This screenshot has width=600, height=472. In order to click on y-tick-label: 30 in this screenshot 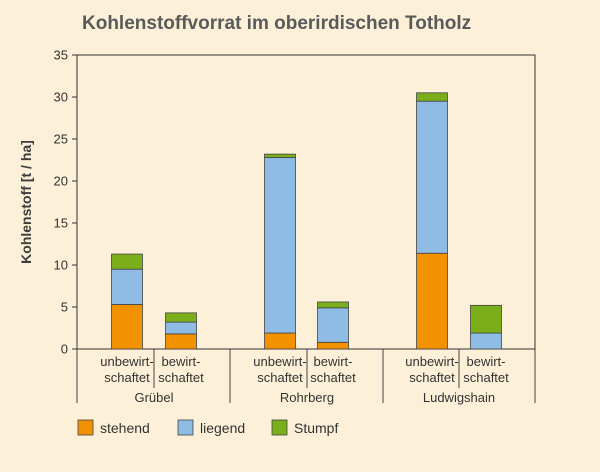, I will do `click(61, 97)`.